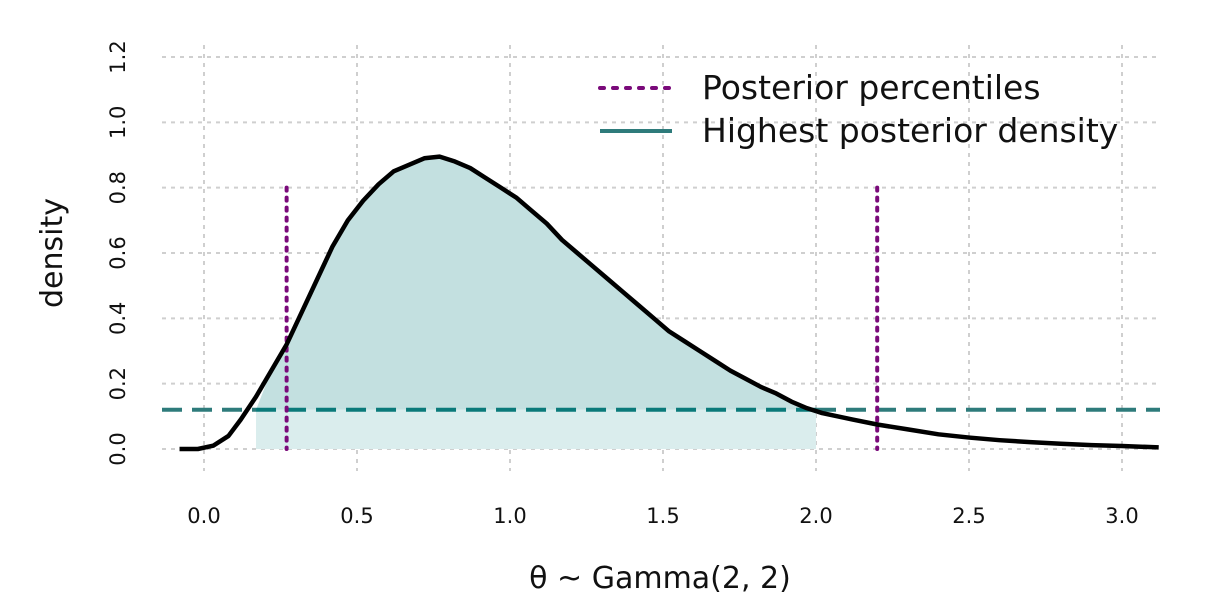 The image size is (1224, 616). I want to click on y-tick-label: 0.0, so click(118, 448).